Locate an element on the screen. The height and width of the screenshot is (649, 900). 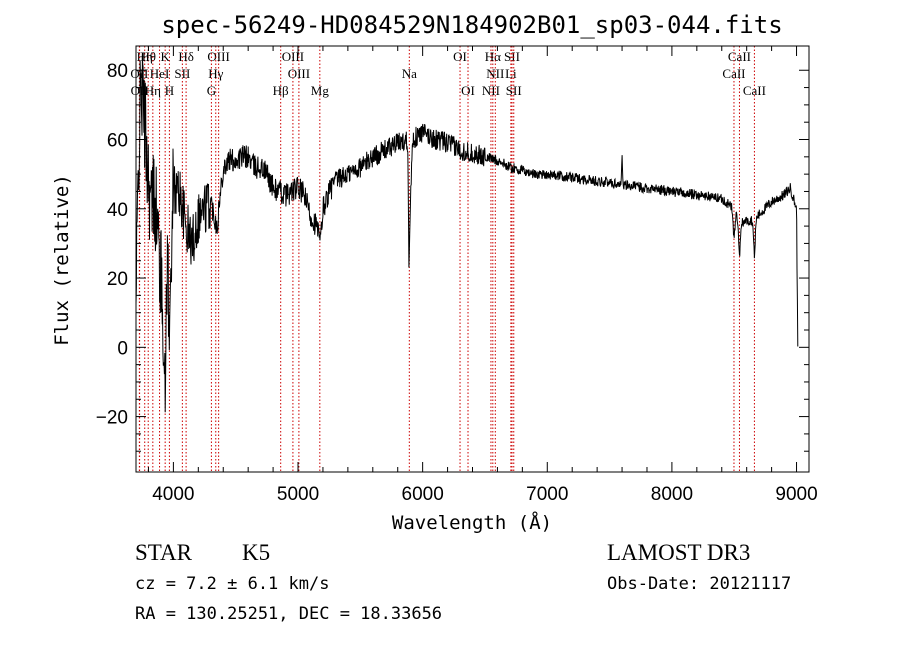
y-tick-label: 20 is located at coordinates (117, 279).